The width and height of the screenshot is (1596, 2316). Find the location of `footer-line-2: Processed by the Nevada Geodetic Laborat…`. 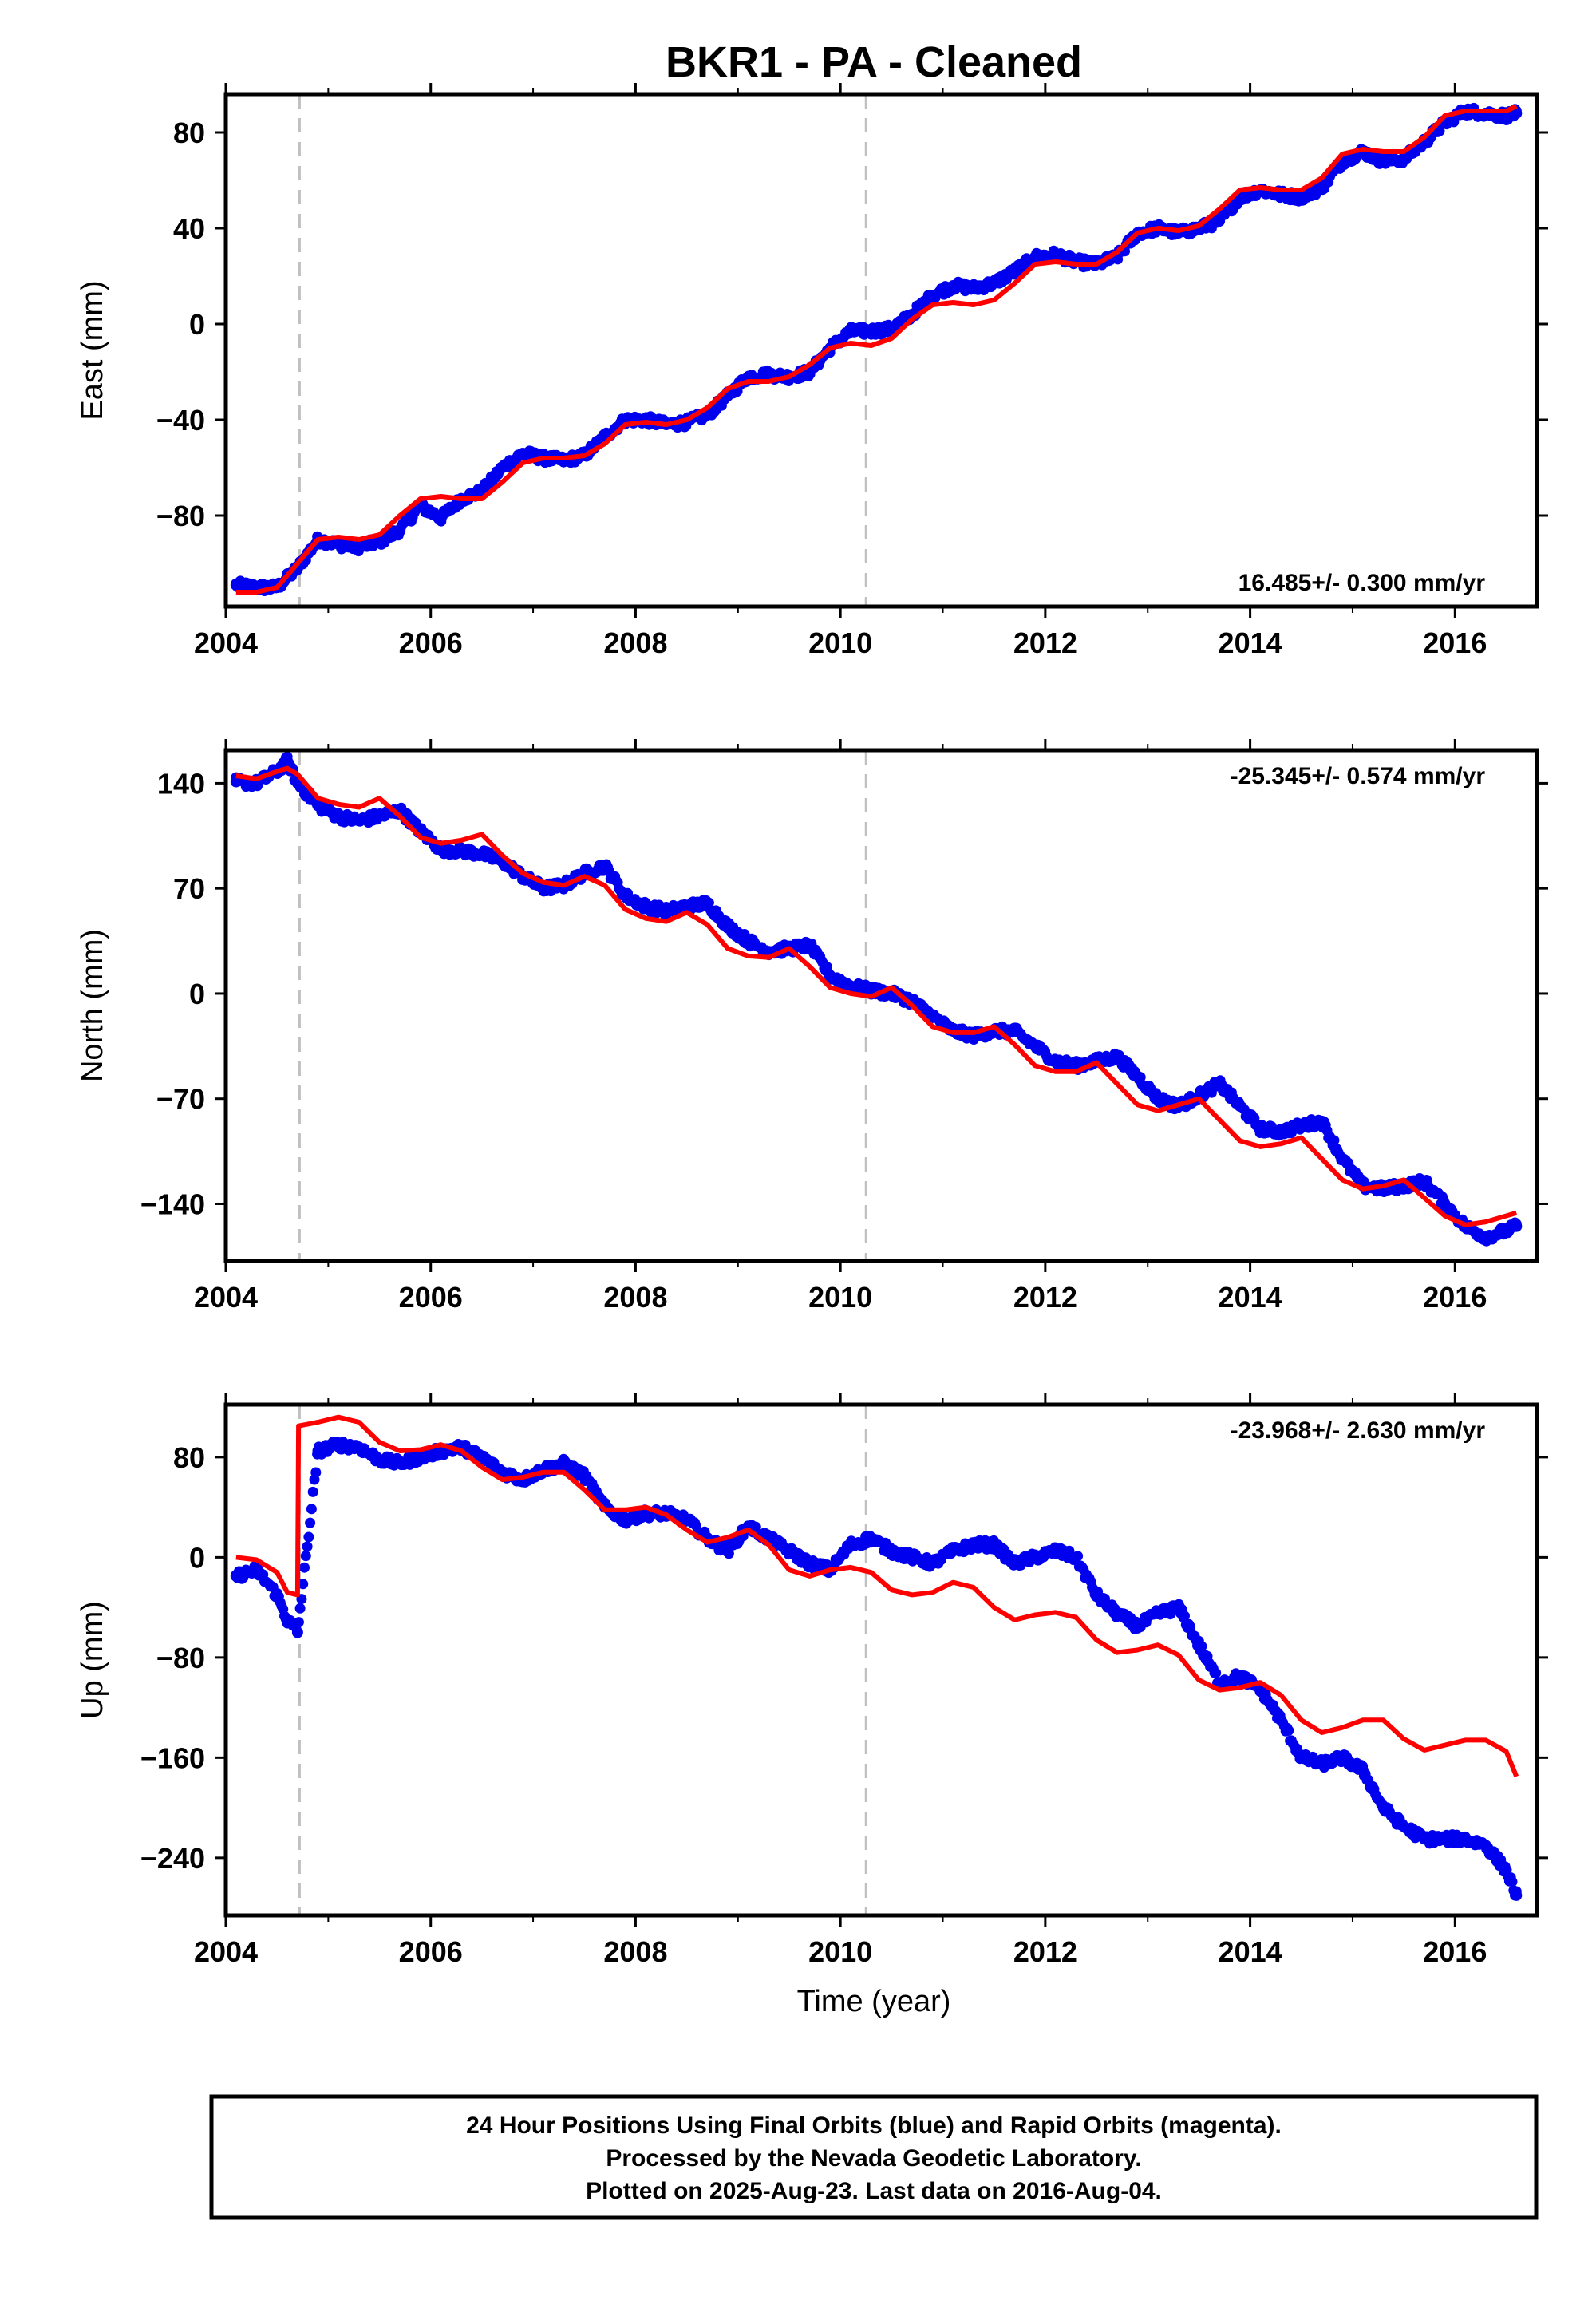

footer-line-2: Processed by the Nevada Geodetic Laborat… is located at coordinates (873, 2158).